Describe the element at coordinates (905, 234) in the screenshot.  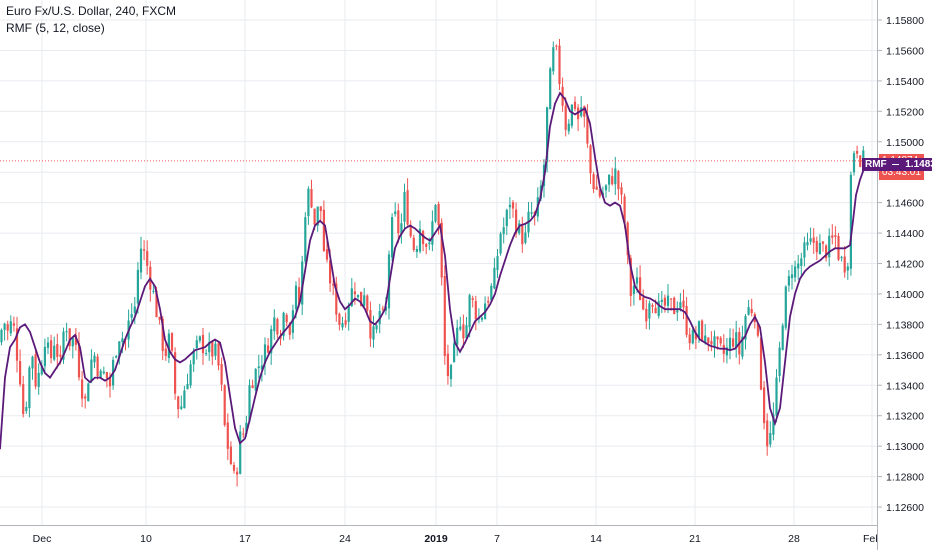
I see `price-tick-label: 1.14400` at that location.